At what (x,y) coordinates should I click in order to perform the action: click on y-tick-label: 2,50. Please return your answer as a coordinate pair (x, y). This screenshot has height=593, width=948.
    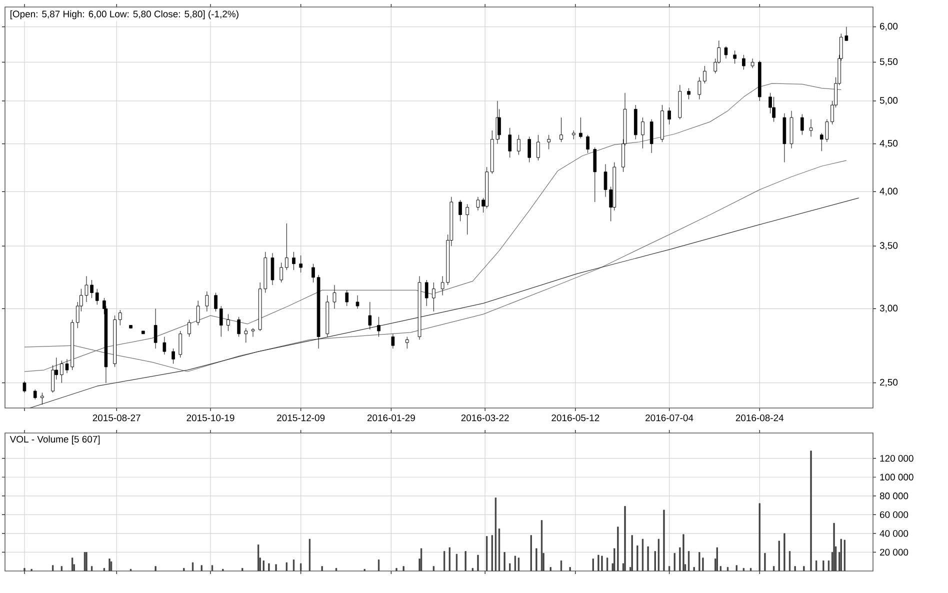
    Looking at the image, I should click on (889, 382).